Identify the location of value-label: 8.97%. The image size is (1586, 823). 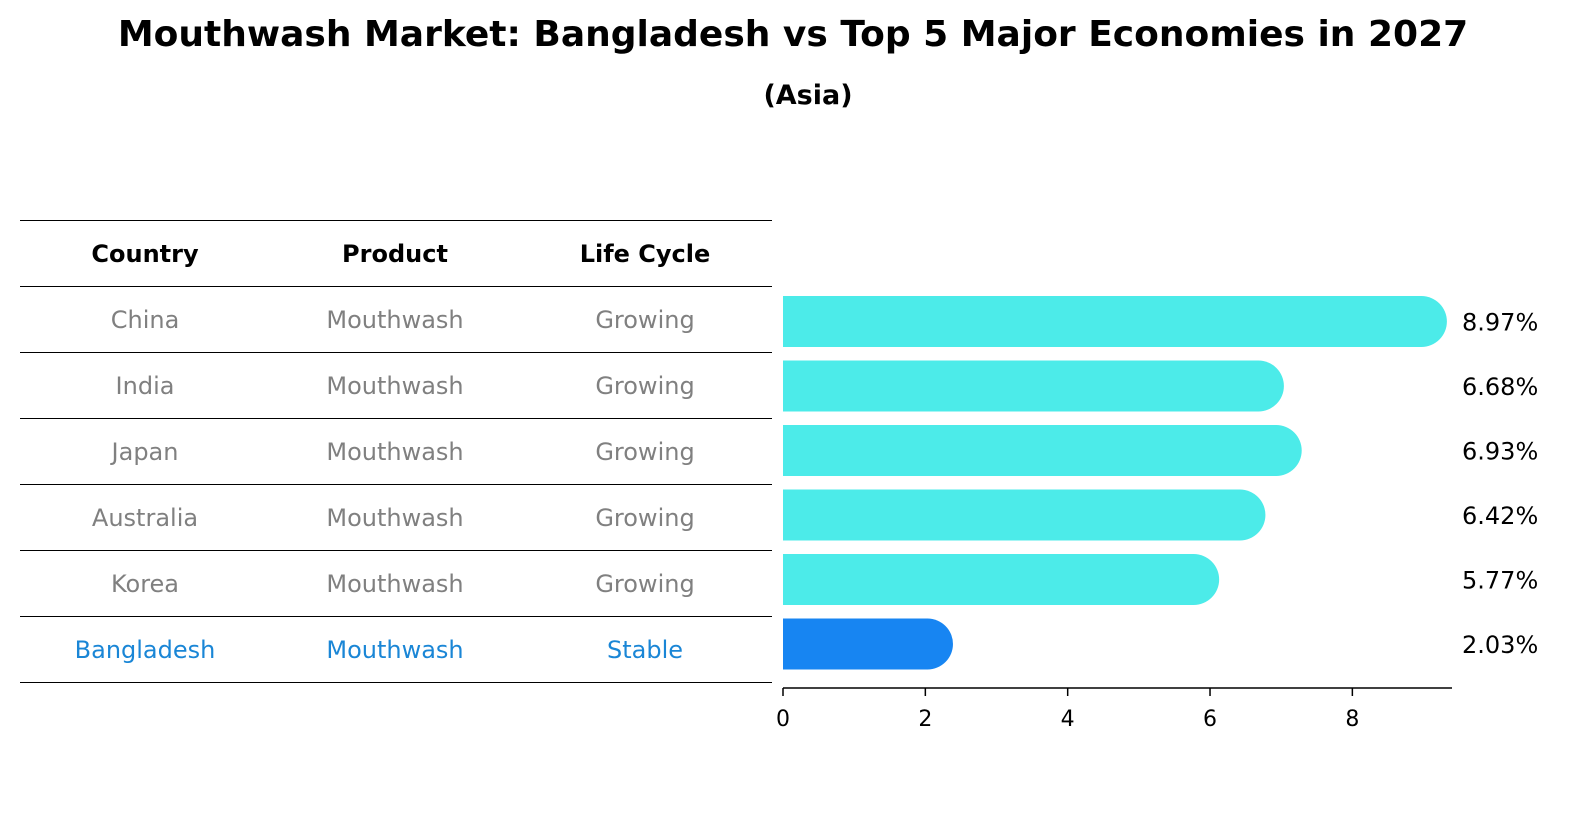
(1500, 323).